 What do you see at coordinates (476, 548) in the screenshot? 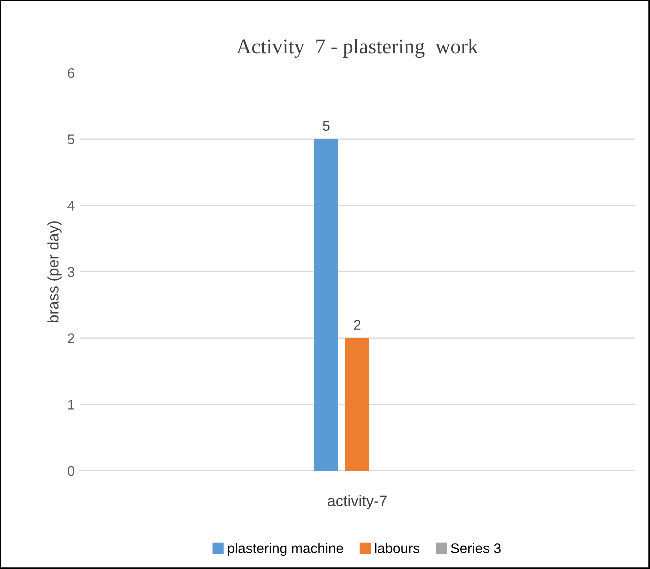
I see `legend-label: Series 3` at bounding box center [476, 548].